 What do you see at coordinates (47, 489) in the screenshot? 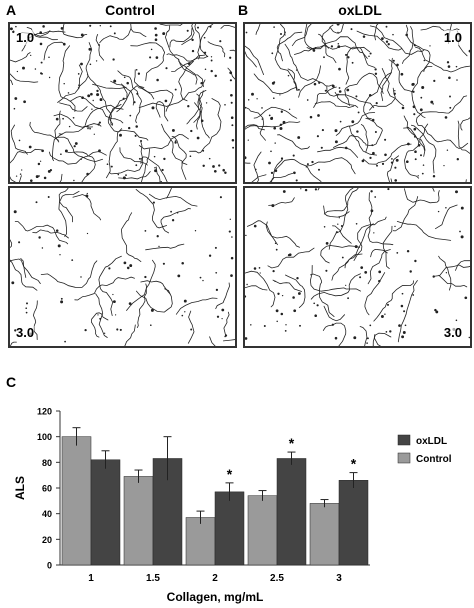
I see `y-tick-label: 60` at bounding box center [47, 489].